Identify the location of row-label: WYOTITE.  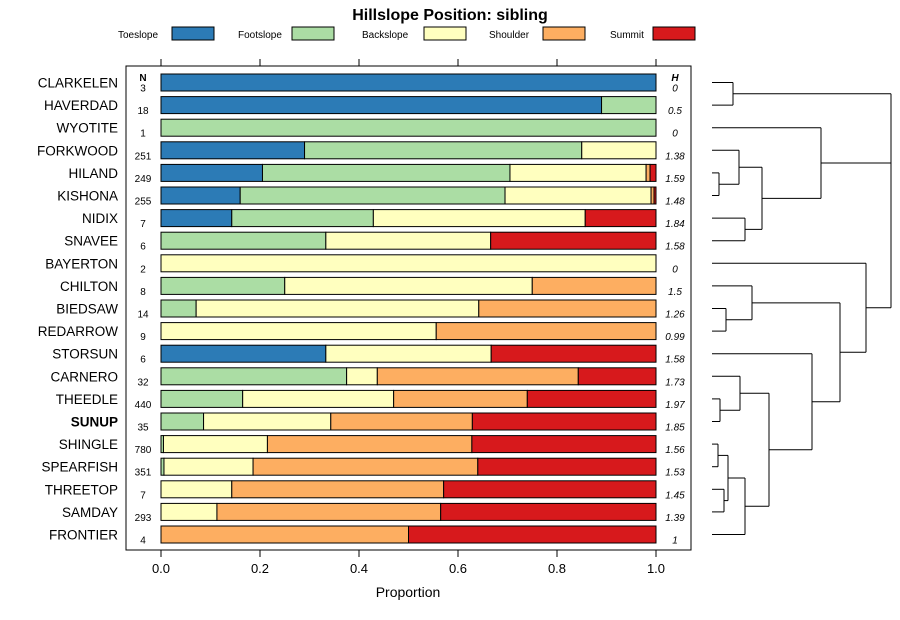
(88, 128).